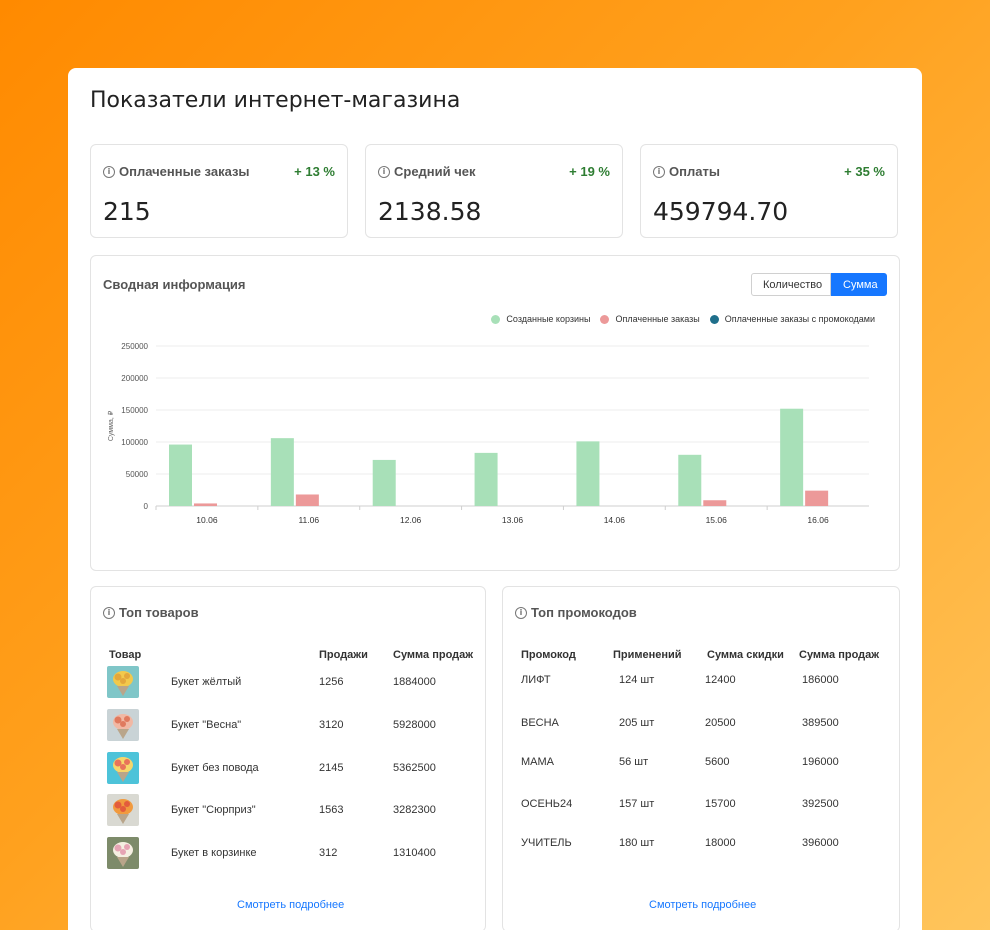 This screenshot has width=990, height=930. Describe the element at coordinates (331, 725) in the screenshot. I see `product-sales: 3120` at that location.